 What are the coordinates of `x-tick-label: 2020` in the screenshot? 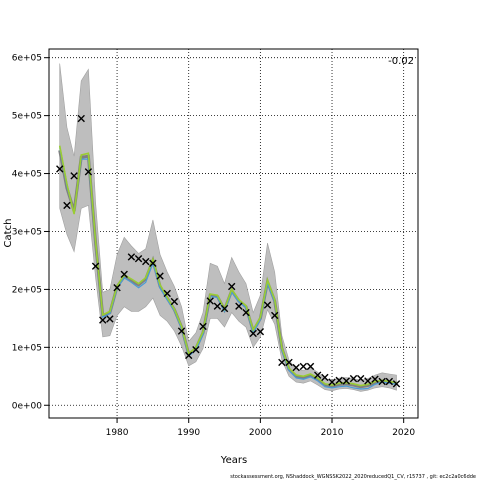 It's located at (403, 433).